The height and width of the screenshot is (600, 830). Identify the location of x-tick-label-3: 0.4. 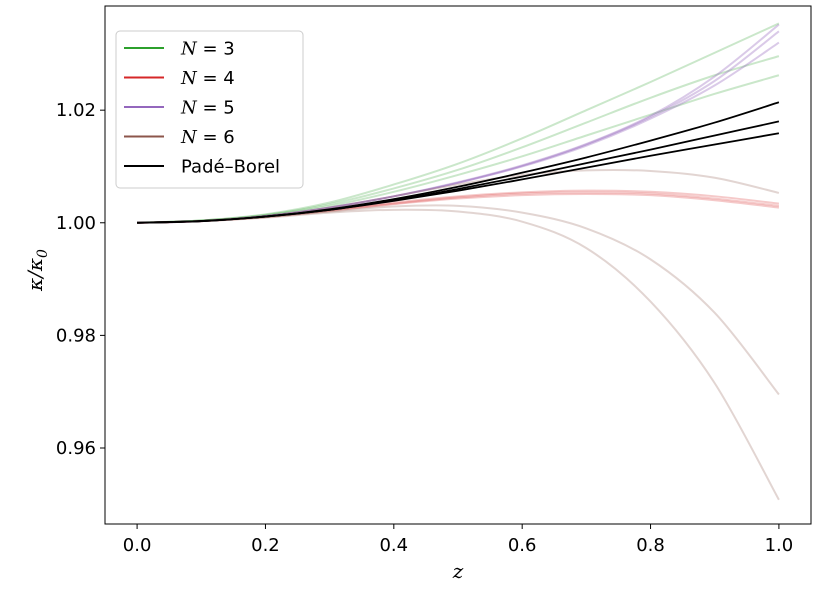
(393, 545).